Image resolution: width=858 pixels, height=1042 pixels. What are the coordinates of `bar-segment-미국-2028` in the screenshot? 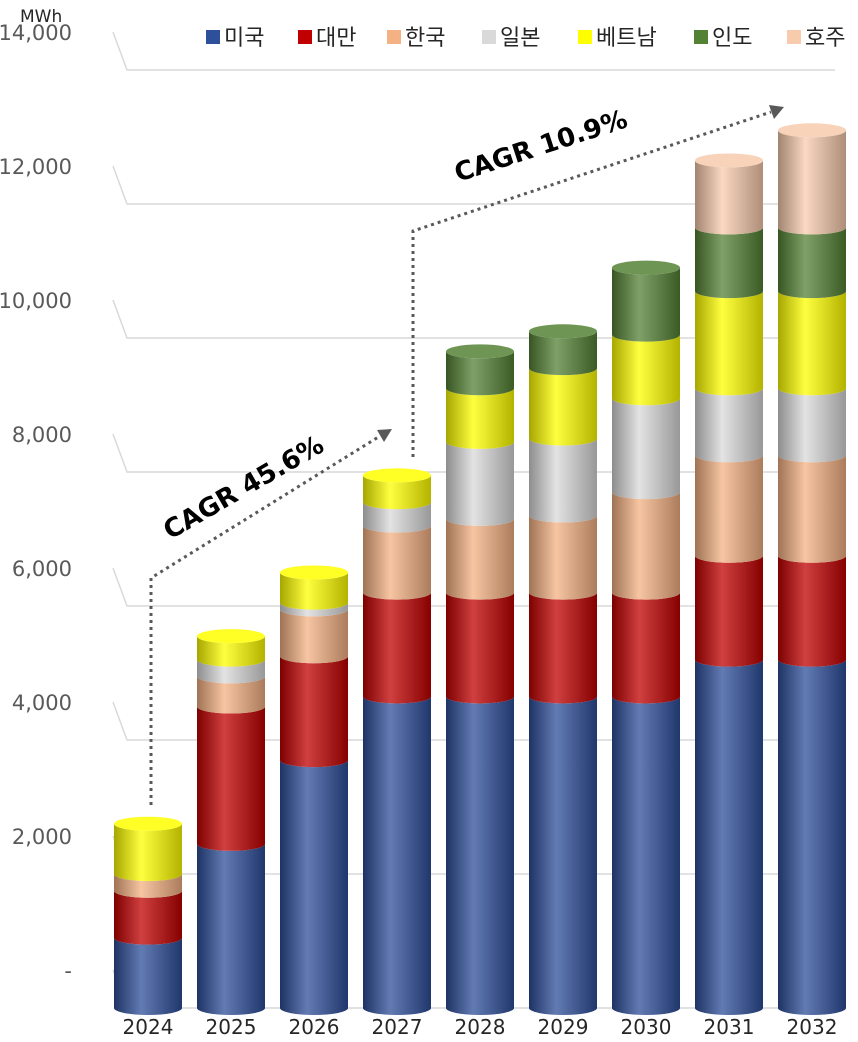 It's located at (480, 855).